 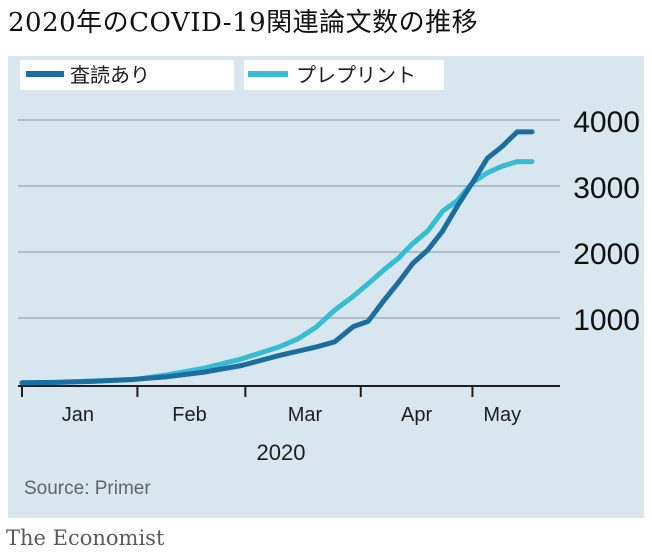 What do you see at coordinates (78, 415) in the screenshot?
I see `x-tick-label-jan: Jan` at bounding box center [78, 415].